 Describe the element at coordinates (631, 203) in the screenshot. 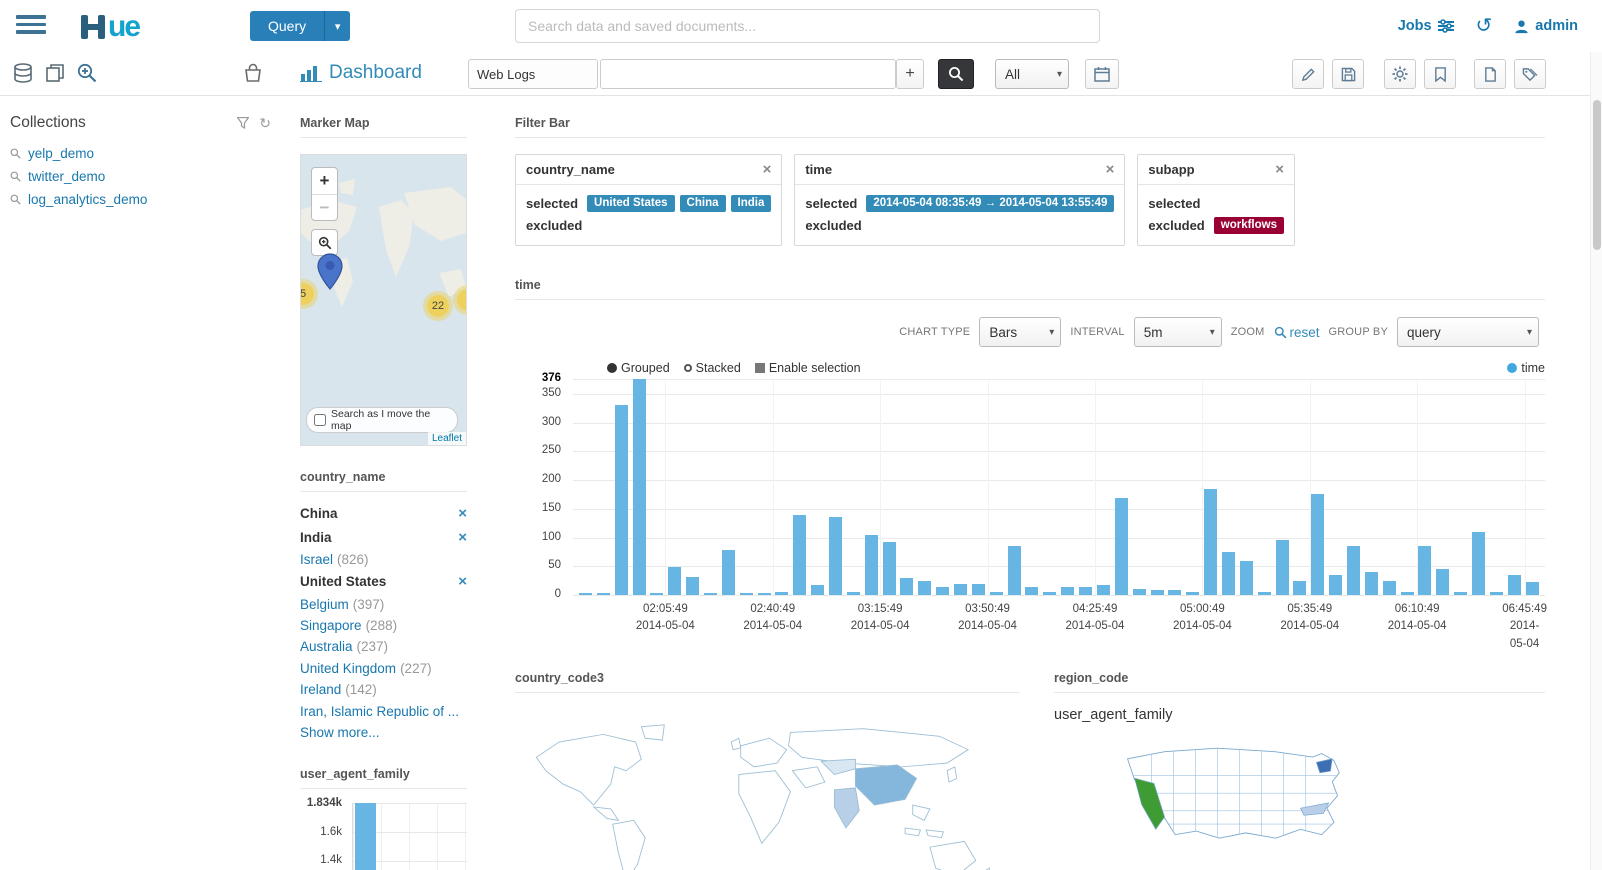

I see `filter-chip: United States` at that location.